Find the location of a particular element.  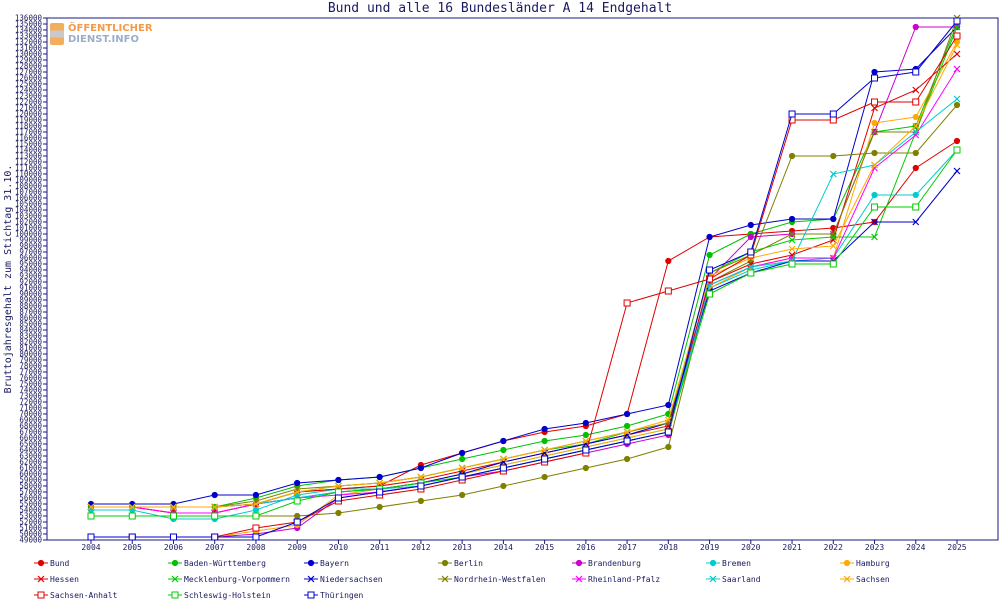

logo-mark-icon is located at coordinates (57, 34).